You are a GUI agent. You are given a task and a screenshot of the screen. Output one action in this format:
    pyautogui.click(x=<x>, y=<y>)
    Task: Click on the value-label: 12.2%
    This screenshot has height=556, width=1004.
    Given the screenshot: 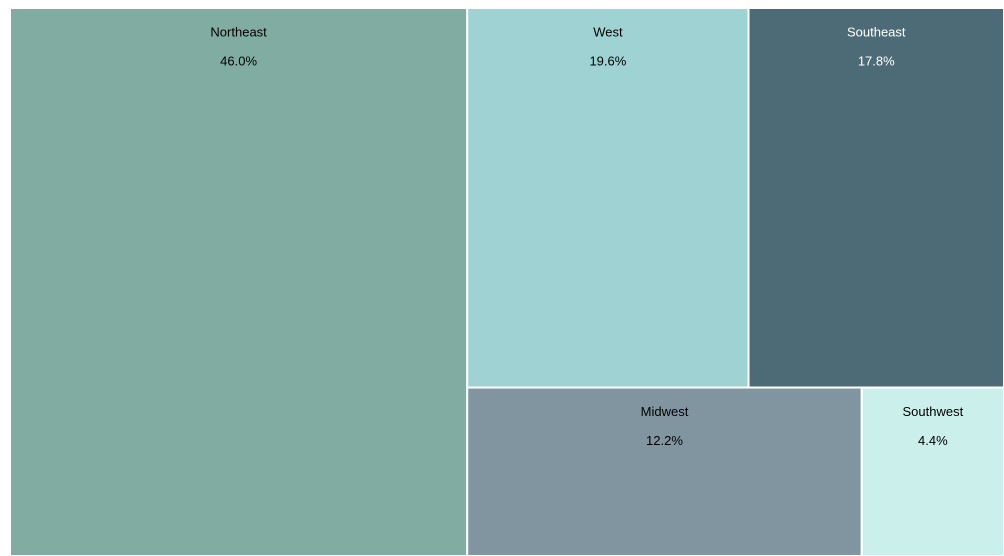 What is the action you would take?
    pyautogui.click(x=664, y=440)
    